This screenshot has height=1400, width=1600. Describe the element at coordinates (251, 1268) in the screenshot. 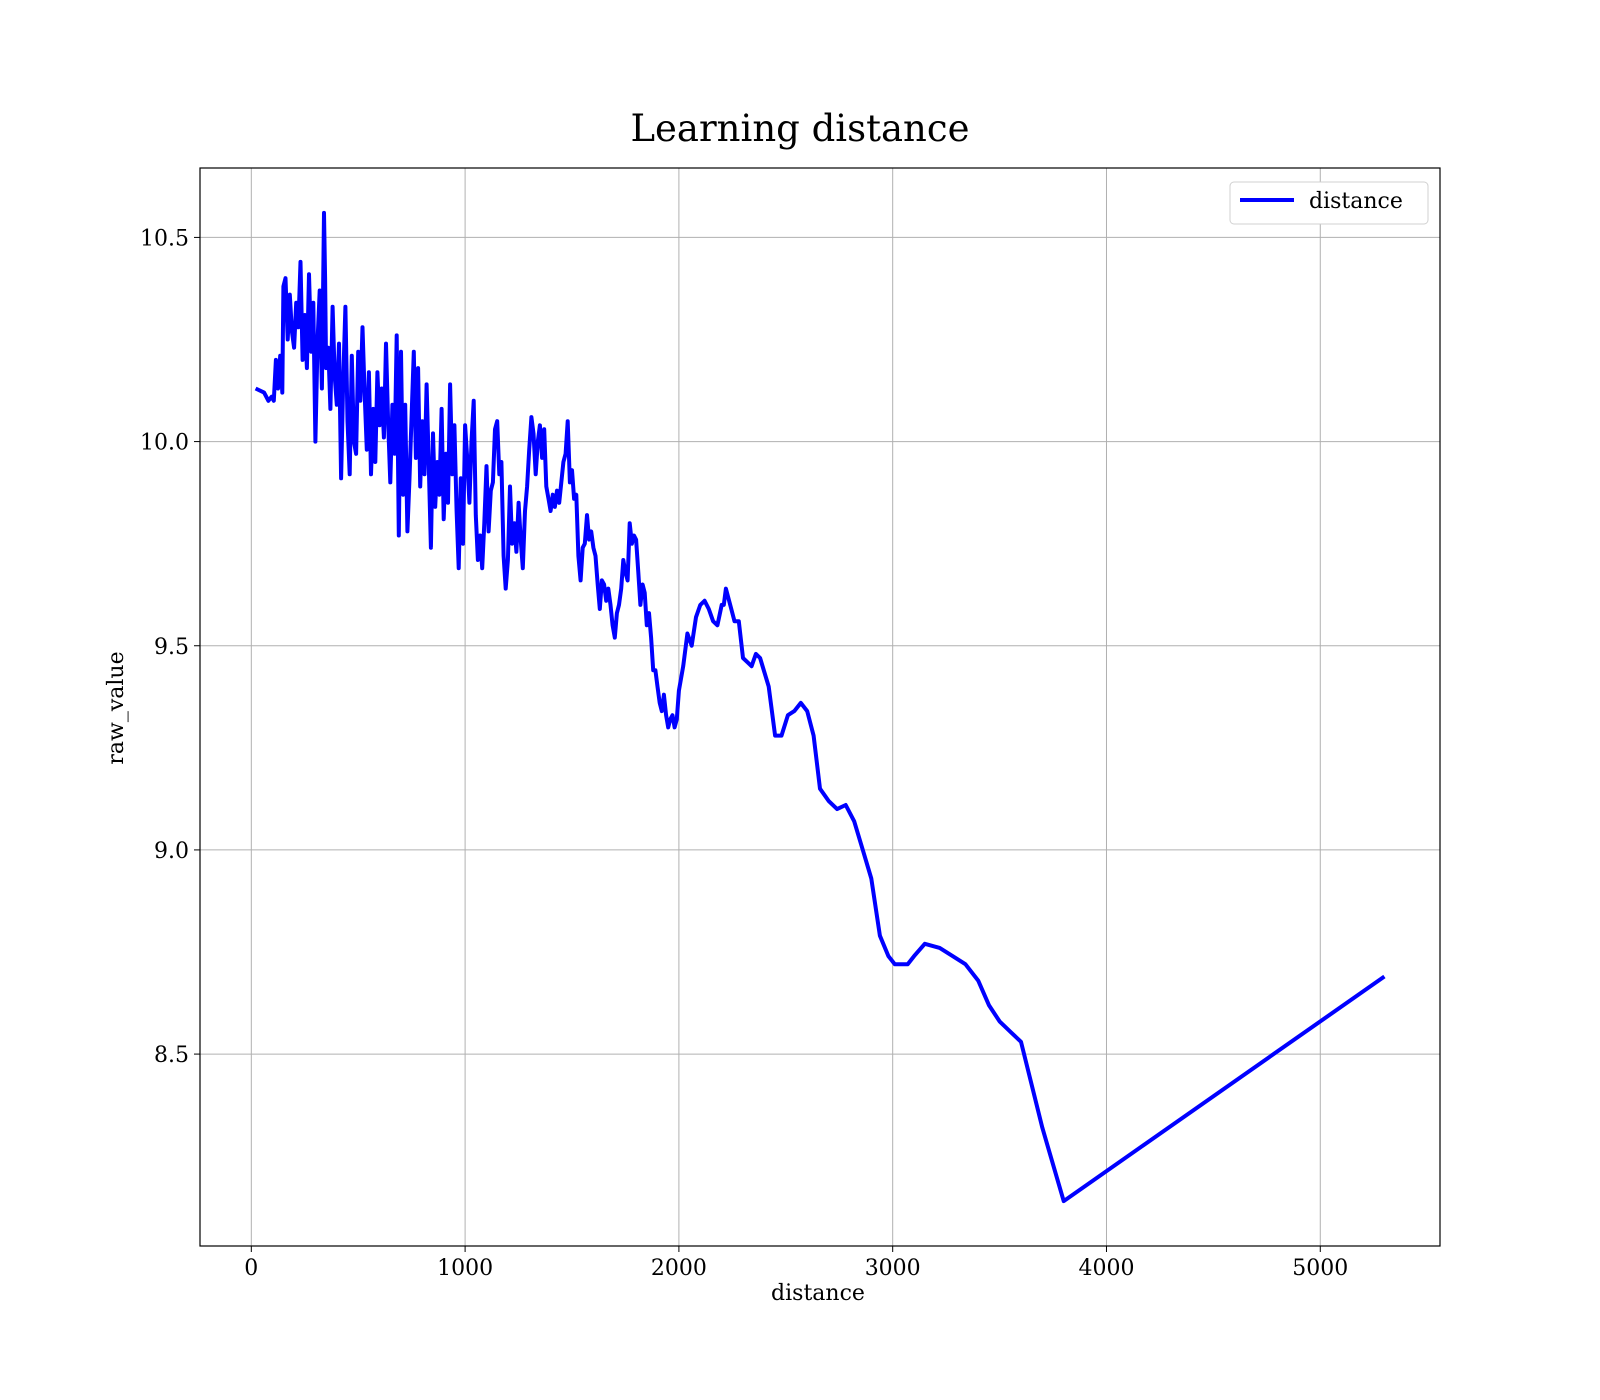

I see `x-tick-label: 0` at that location.